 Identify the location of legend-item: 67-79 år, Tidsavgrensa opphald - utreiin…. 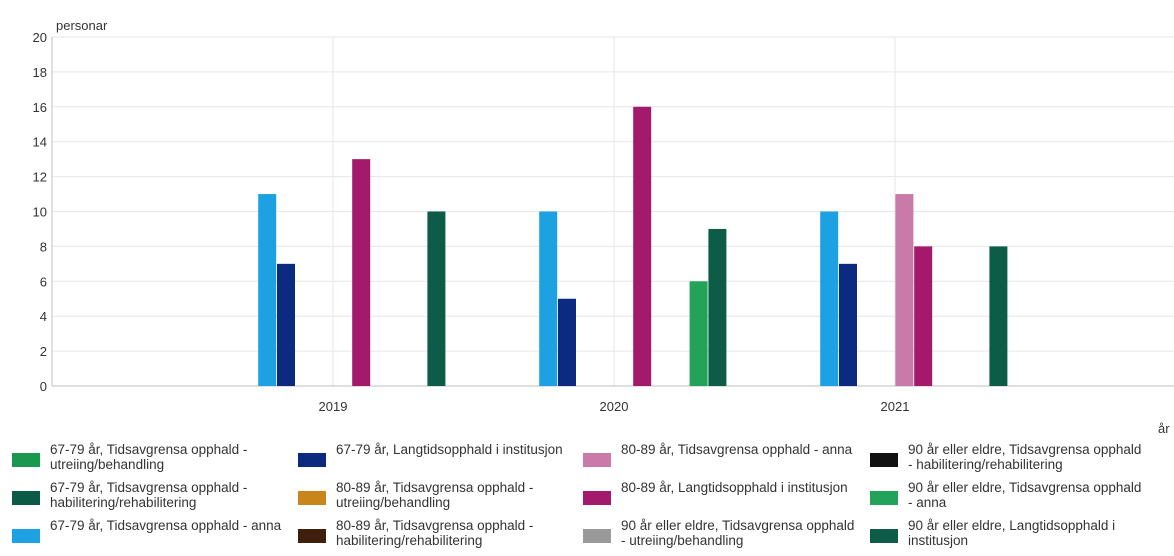
(151, 457).